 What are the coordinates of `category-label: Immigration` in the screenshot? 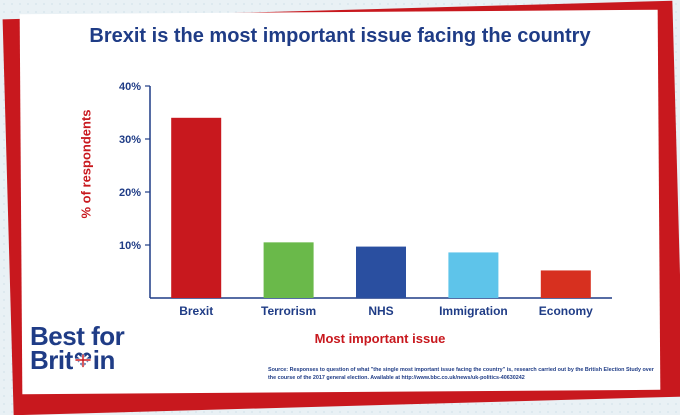 It's located at (473, 311).